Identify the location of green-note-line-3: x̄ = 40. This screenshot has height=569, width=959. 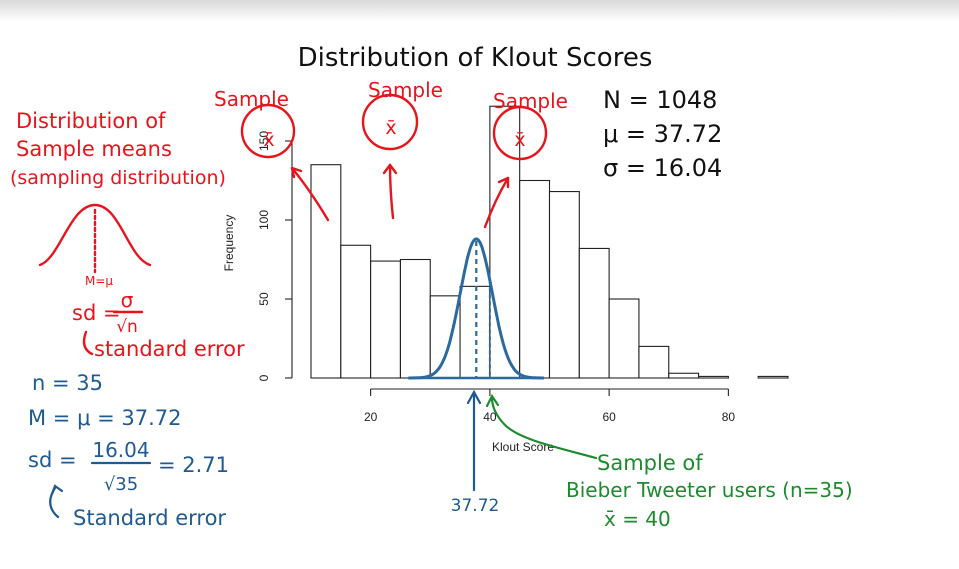
(637, 519).